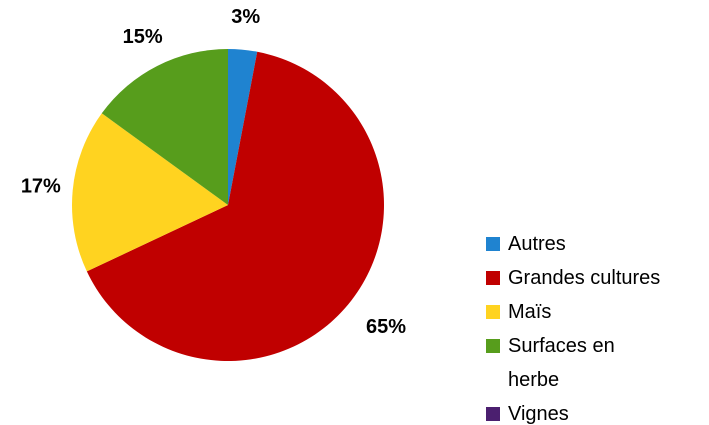 The height and width of the screenshot is (425, 709). Describe the element at coordinates (386, 327) in the screenshot. I see `data-label: 65%` at that location.